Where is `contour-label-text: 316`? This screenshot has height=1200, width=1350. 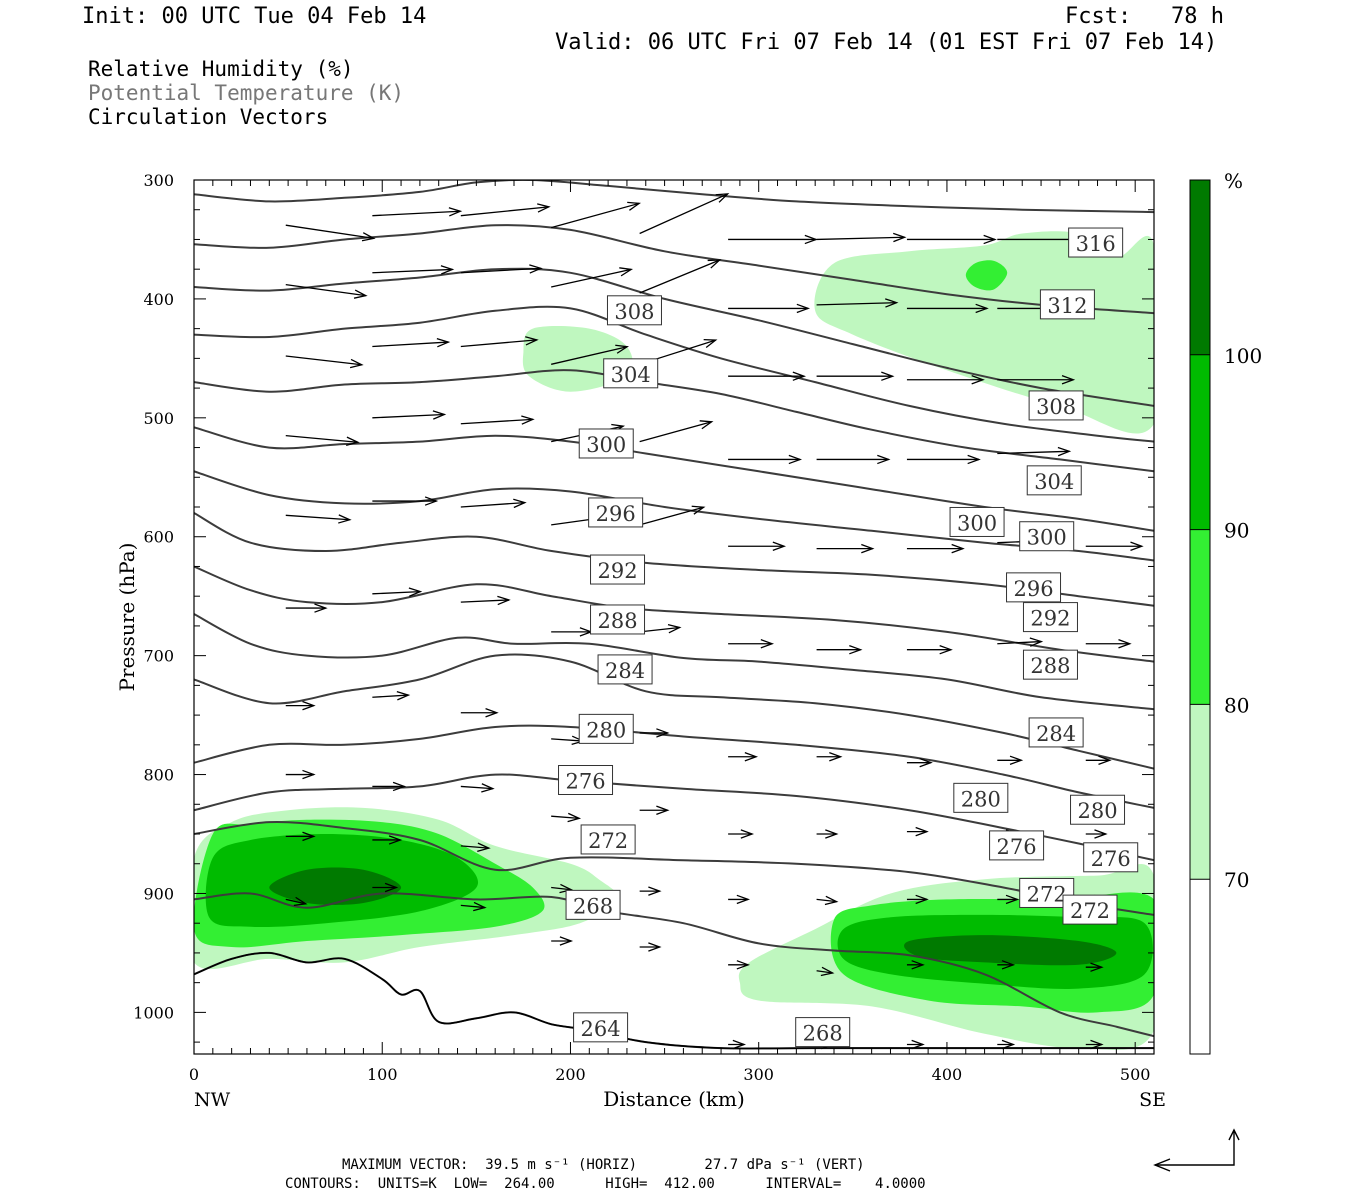 contour-label-text: 316 is located at coordinates (1096, 244).